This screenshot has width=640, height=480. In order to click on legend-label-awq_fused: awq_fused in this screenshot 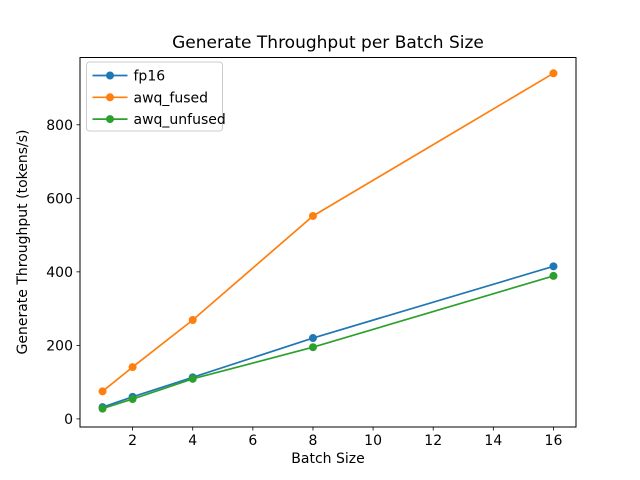, I will do `click(171, 98)`.